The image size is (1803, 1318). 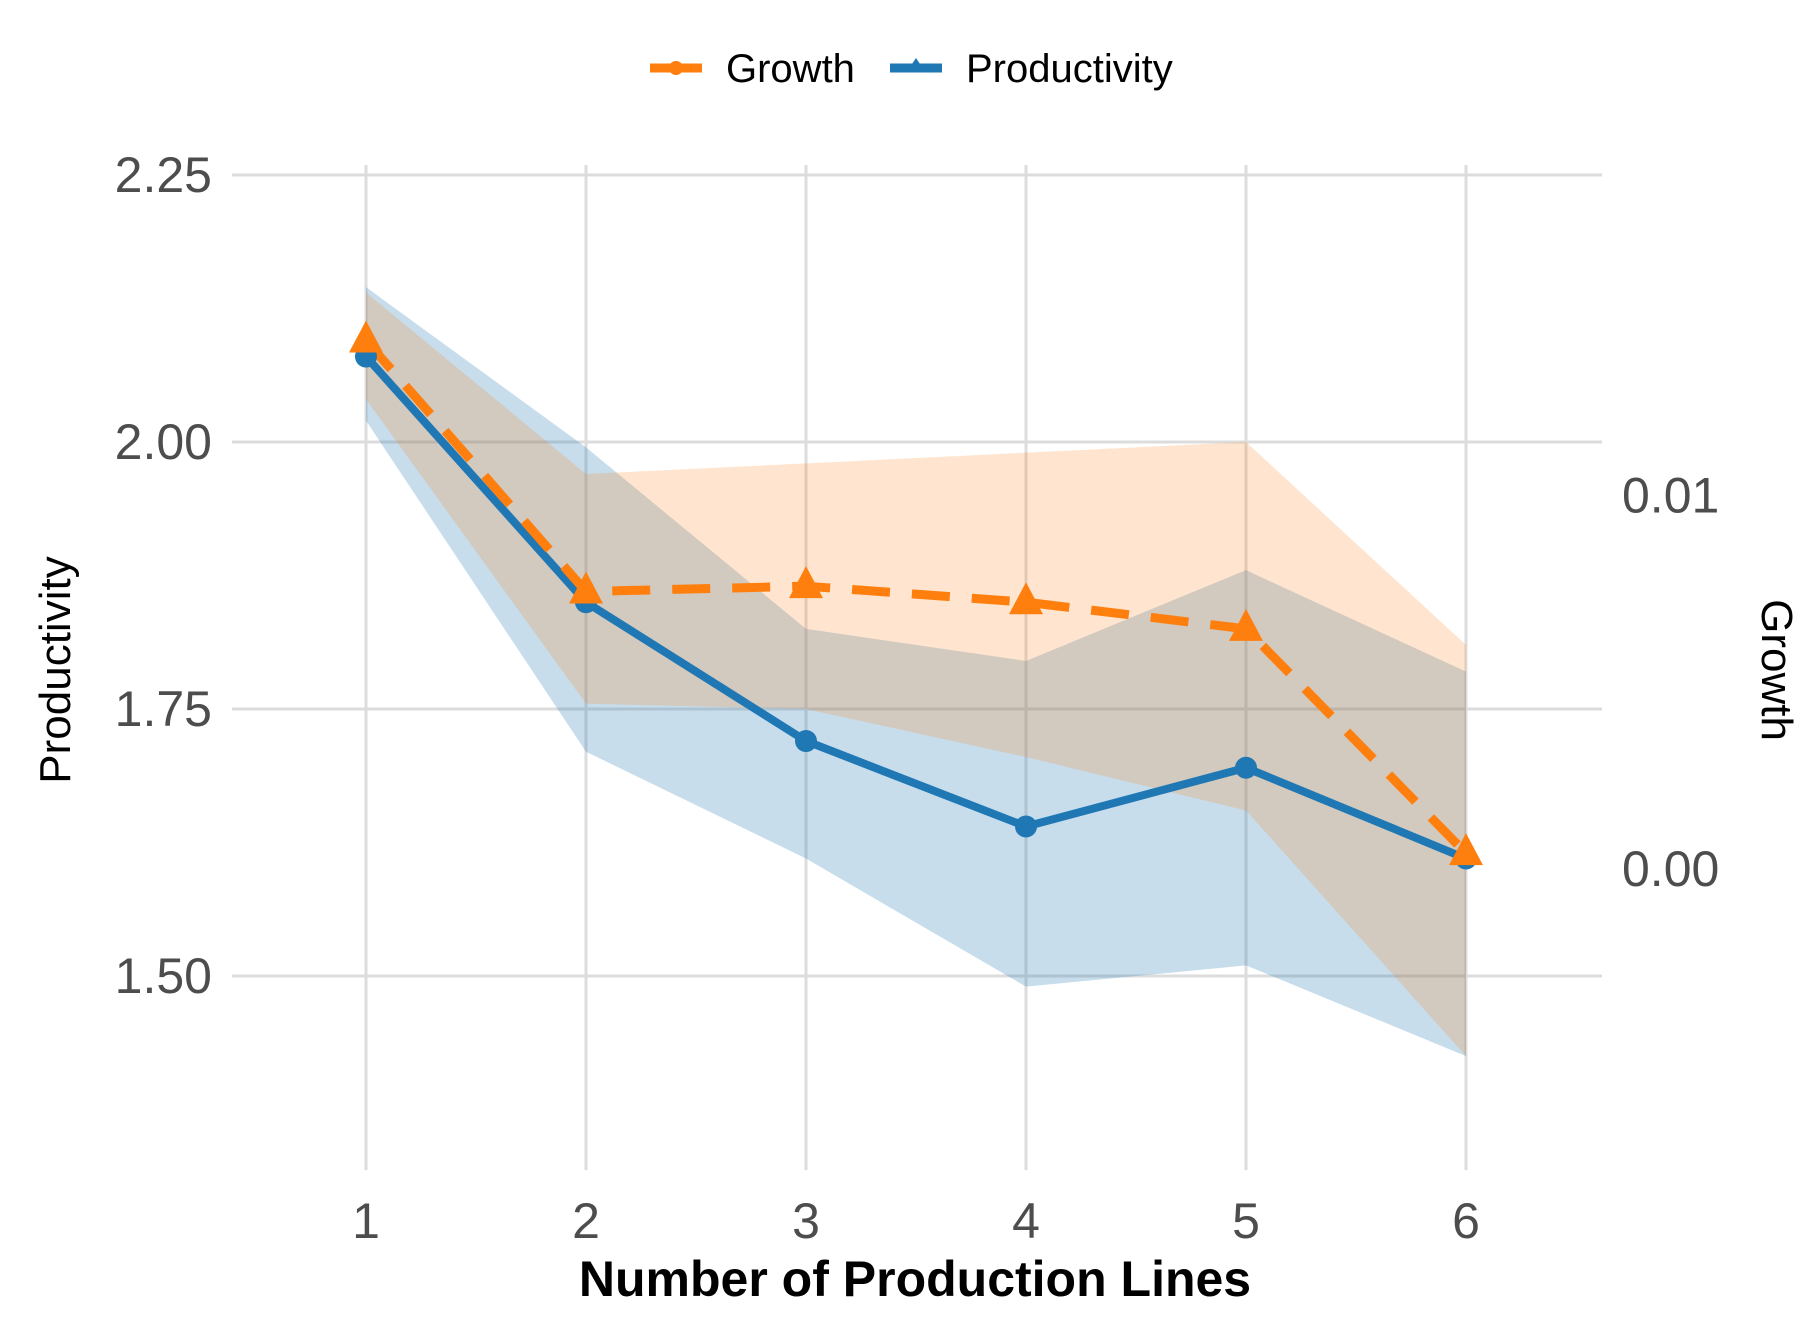 What do you see at coordinates (163, 575) in the screenshot?
I see `y-axis-ticks: 1.50 1.75 2.00 2.25` at bounding box center [163, 575].